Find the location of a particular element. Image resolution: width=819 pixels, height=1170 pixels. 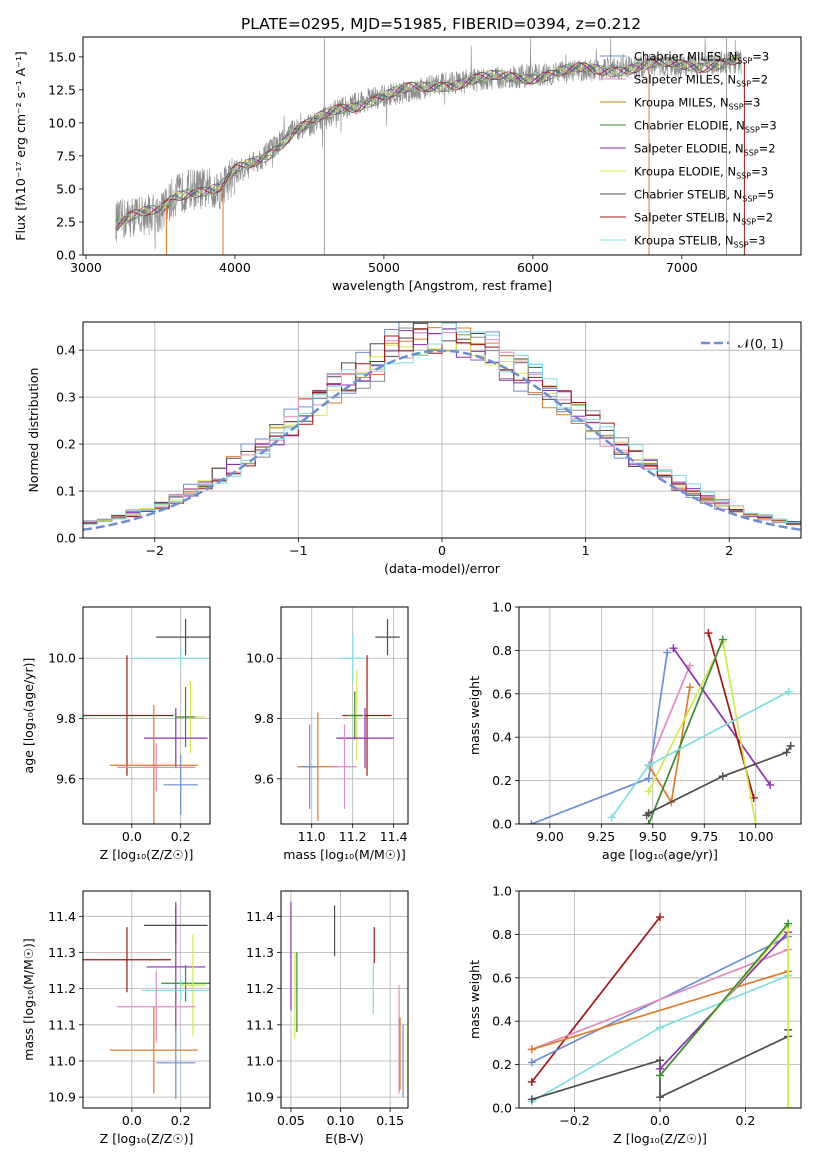

legend-label: Chabrier ELODIE, N is located at coordinates (689, 126).